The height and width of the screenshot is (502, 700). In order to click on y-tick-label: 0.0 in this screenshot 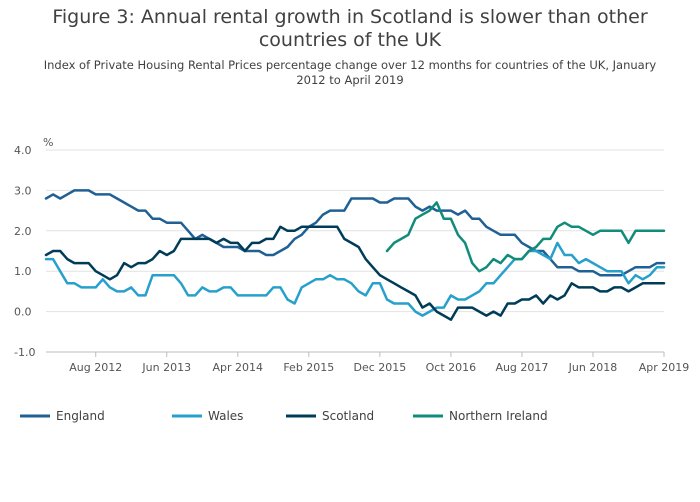, I will do `click(23, 312)`.